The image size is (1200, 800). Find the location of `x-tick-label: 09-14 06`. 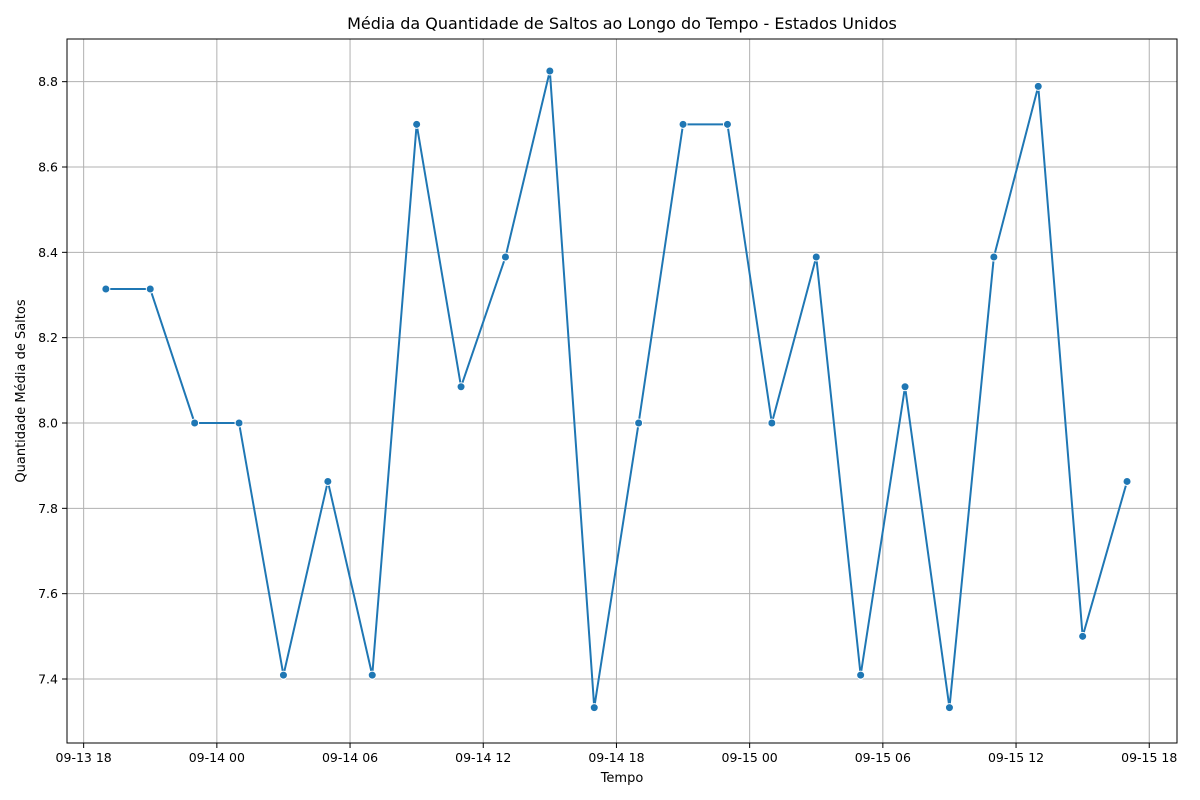

x-tick-label: 09-14 06 is located at coordinates (350, 757).